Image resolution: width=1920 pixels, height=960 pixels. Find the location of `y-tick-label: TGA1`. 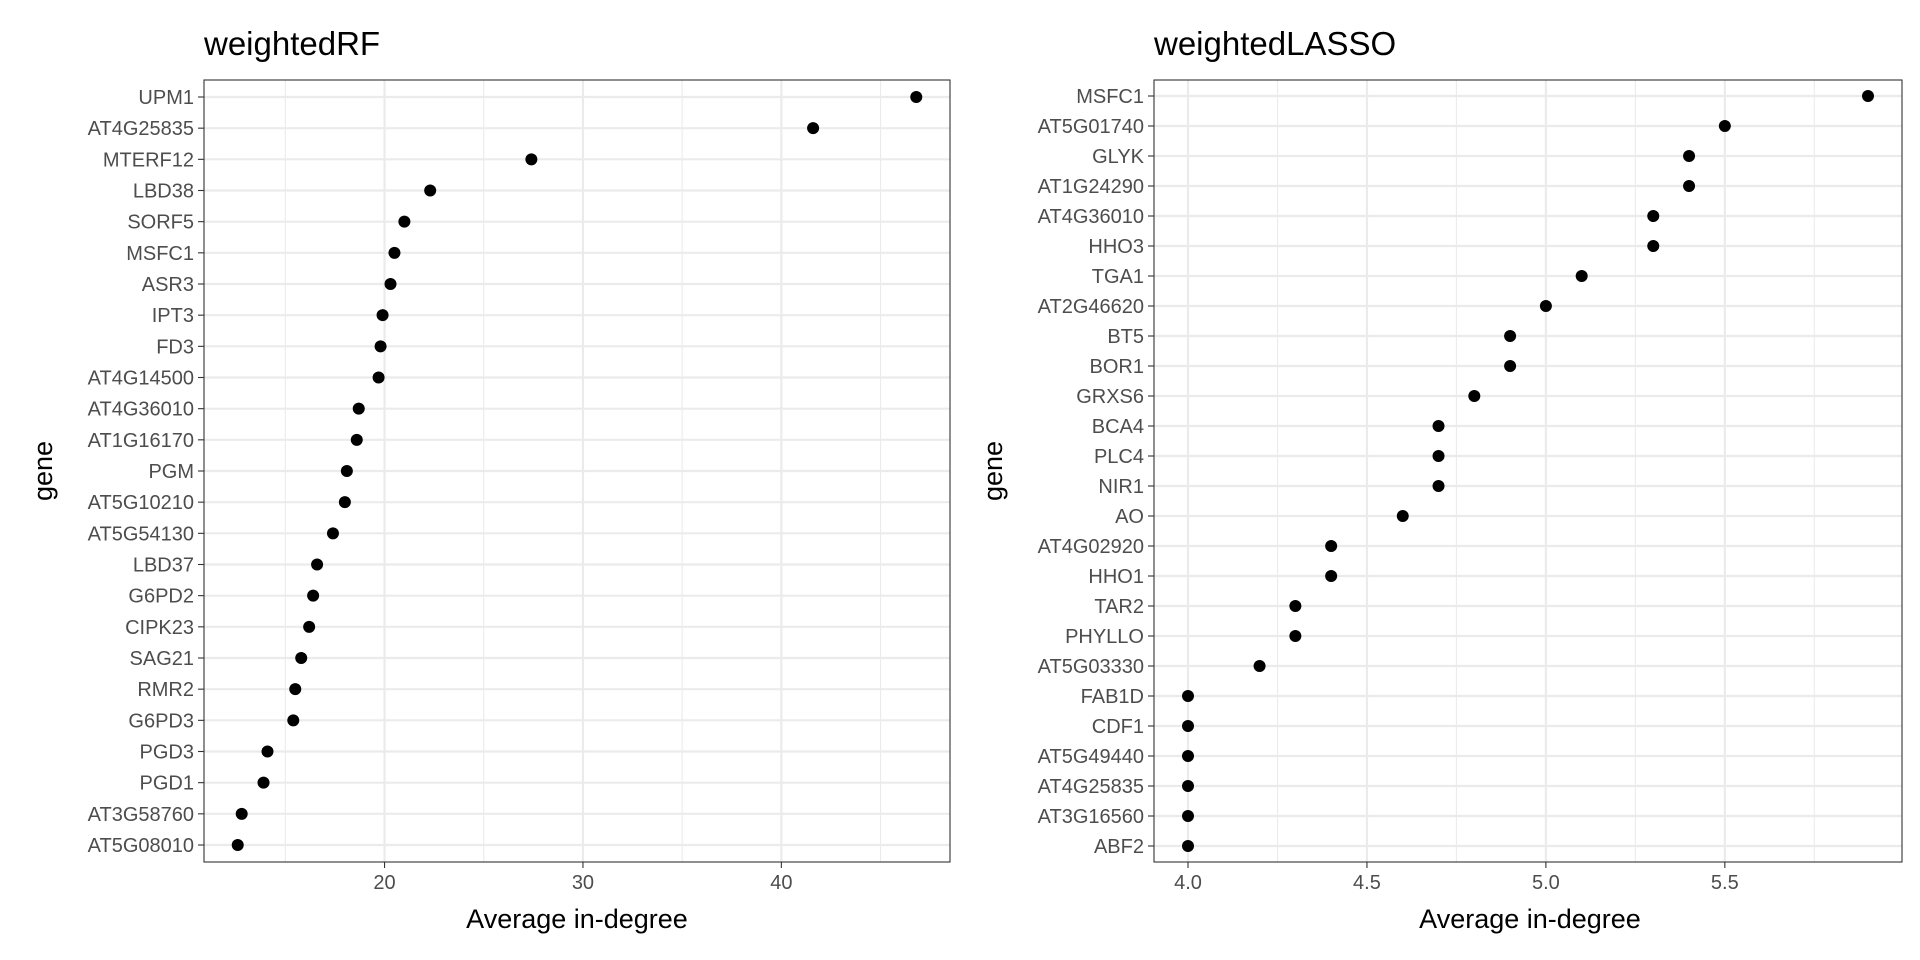

y-tick-label: TGA1 is located at coordinates (1118, 277).